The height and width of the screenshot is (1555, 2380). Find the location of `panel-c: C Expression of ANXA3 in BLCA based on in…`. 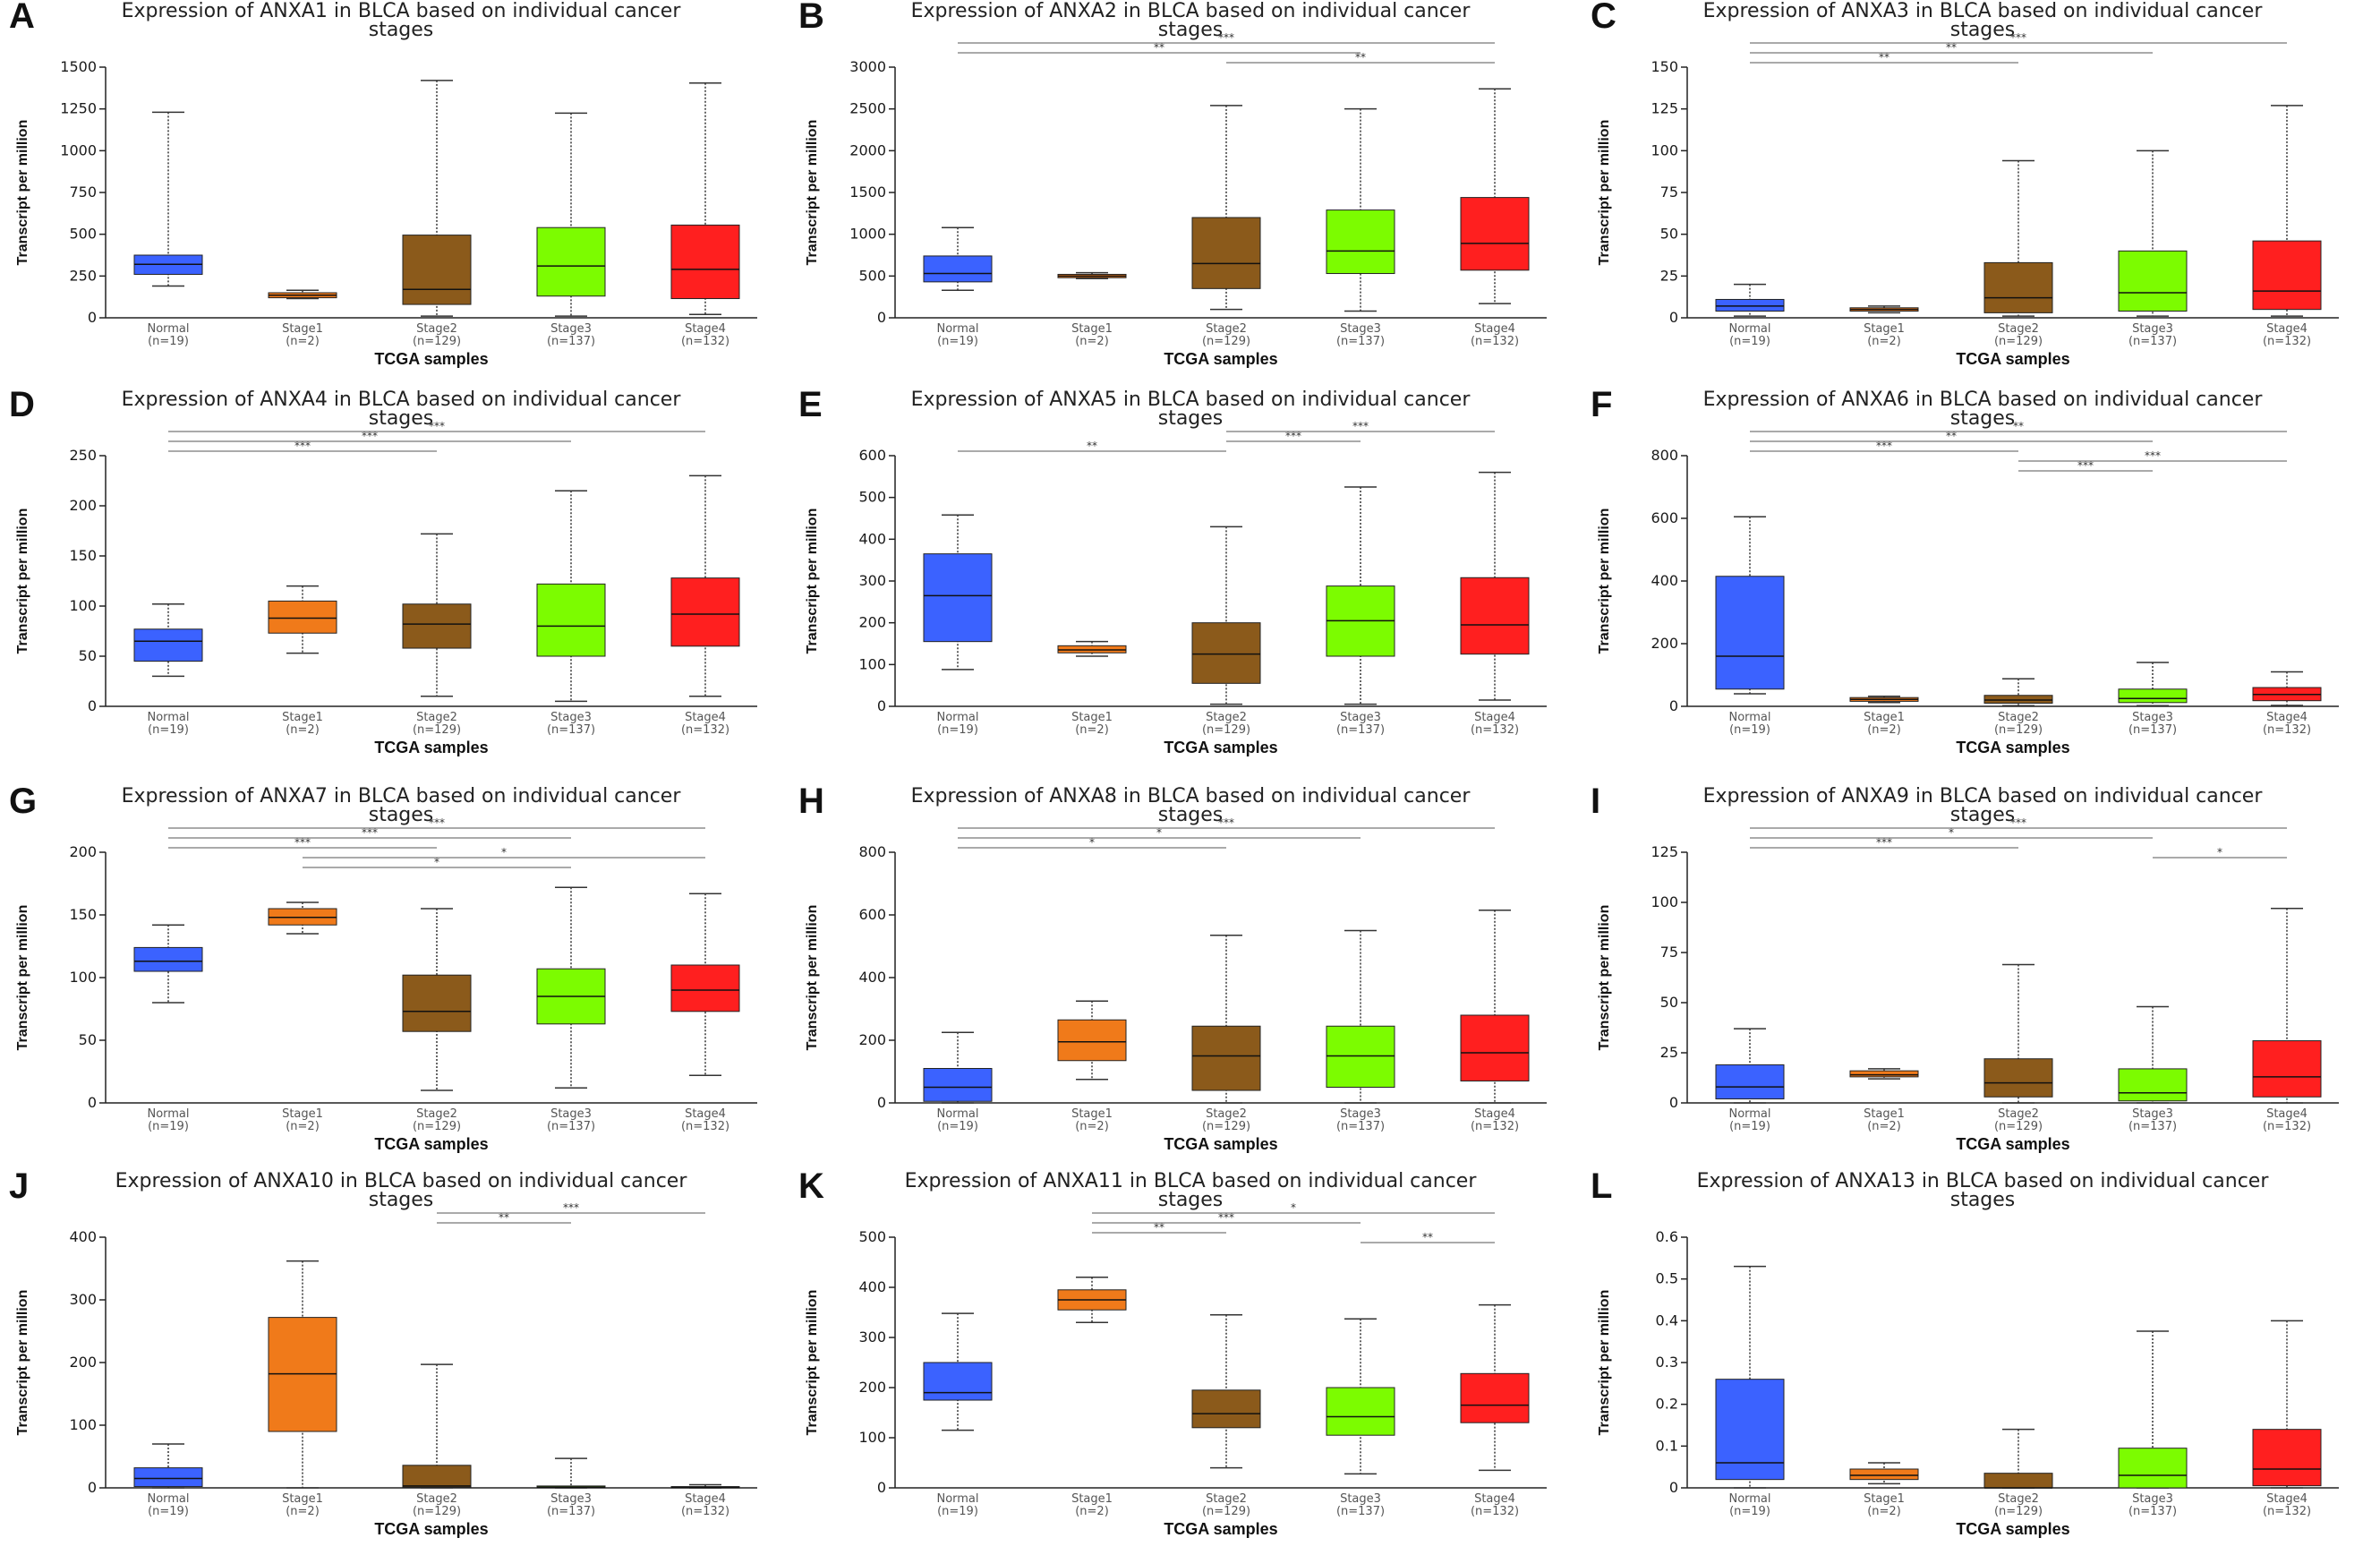

panel-c: C Expression of ANXA3 in BLCA based on in… is located at coordinates (1982, 193).